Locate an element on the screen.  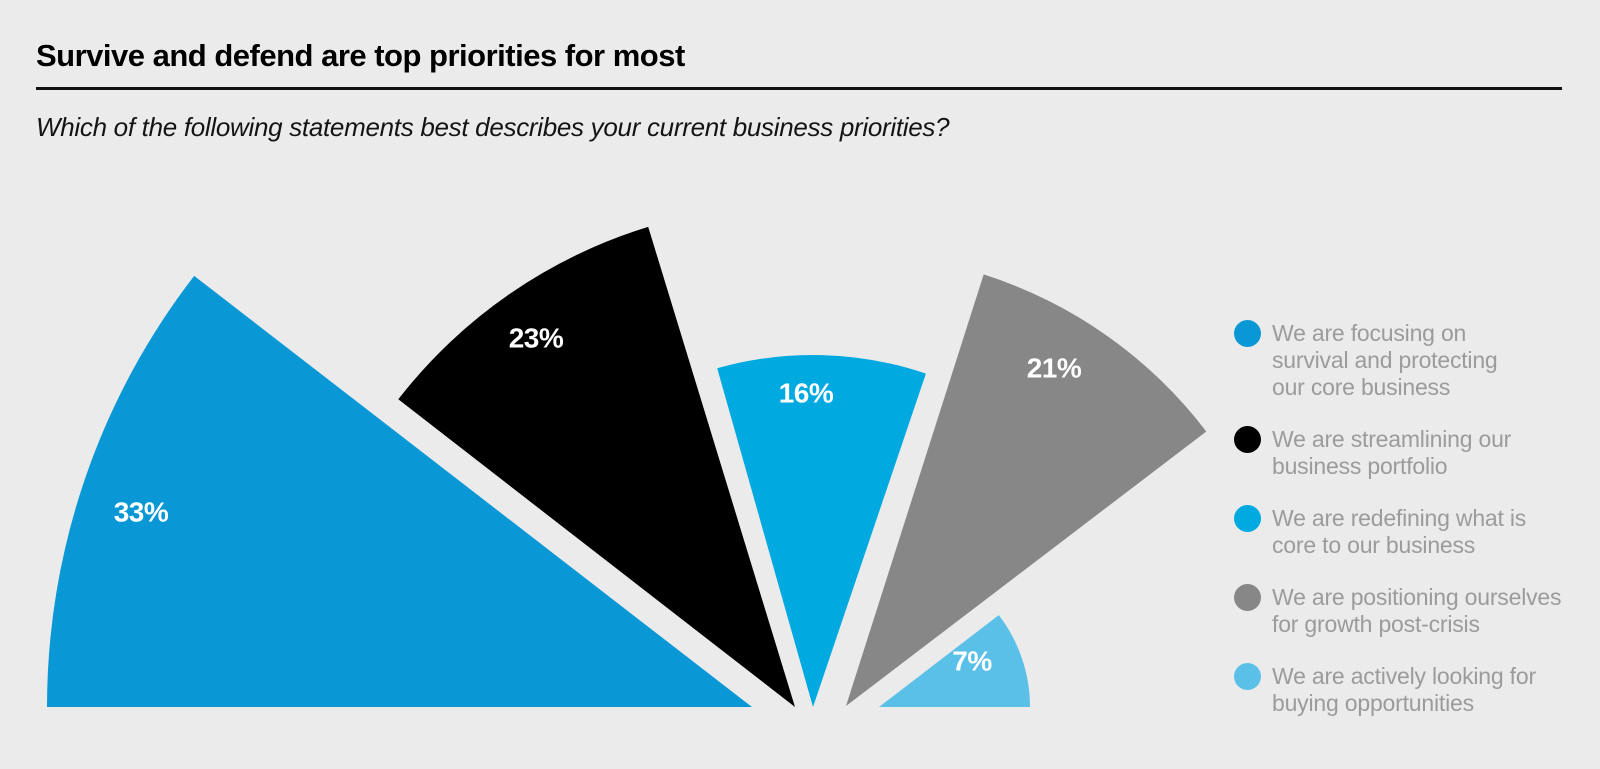
legend-dot-positioning is located at coordinates (1247, 597).